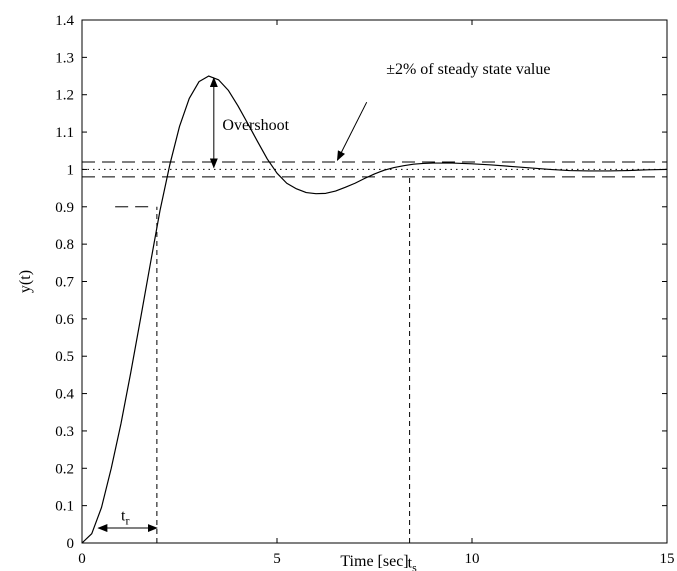  Describe the element at coordinates (64, 58) in the screenshot. I see `y-tick-label: 1.3` at that location.